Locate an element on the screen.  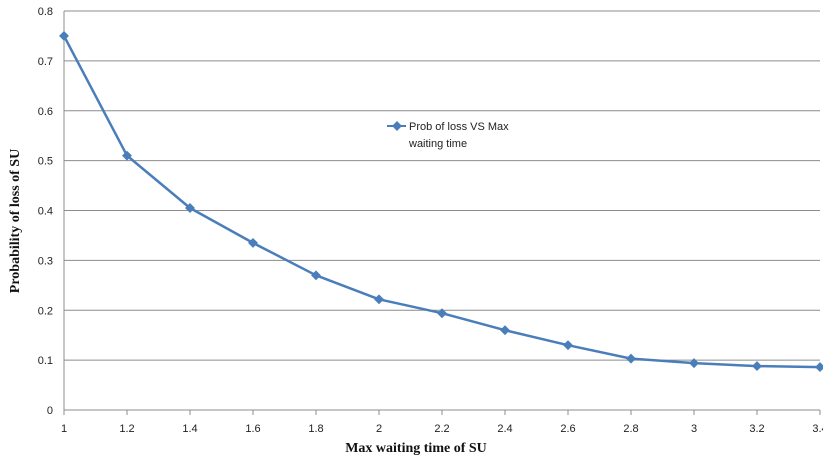
x-tick-label-11: 3.2 is located at coordinates (756, 429).